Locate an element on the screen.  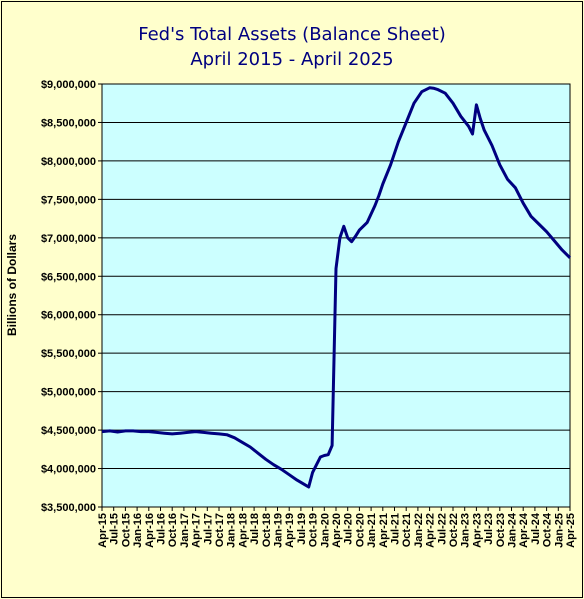
x-tick-label: Apr-20 is located at coordinates (337, 530).